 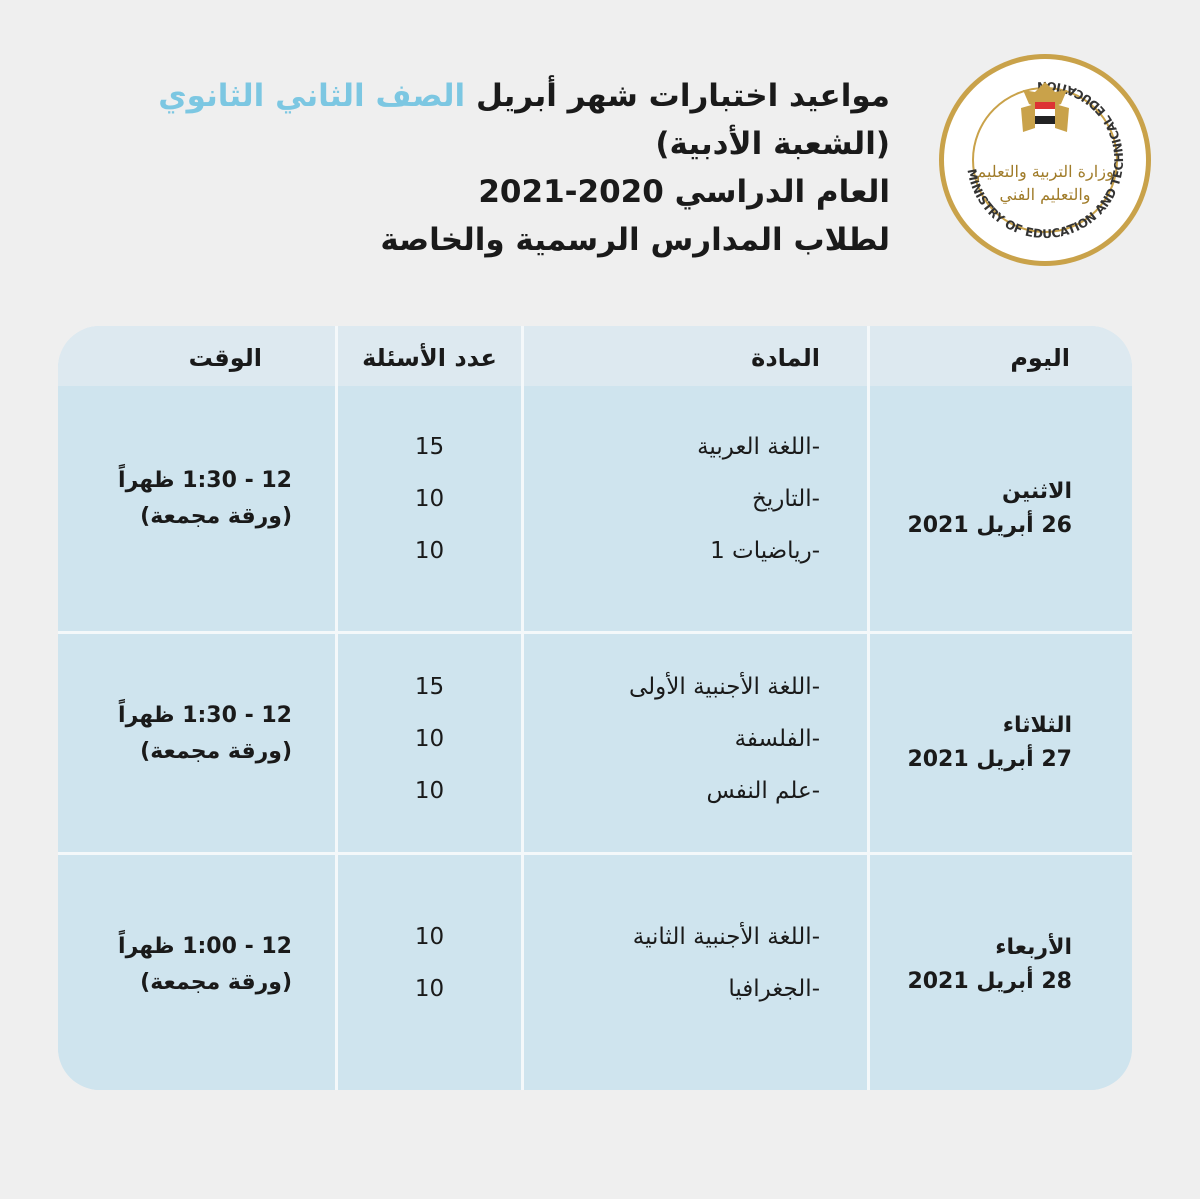 What do you see at coordinates (989, 759) in the screenshot?
I see `day-date: 27 أبريل 2021` at bounding box center [989, 759].